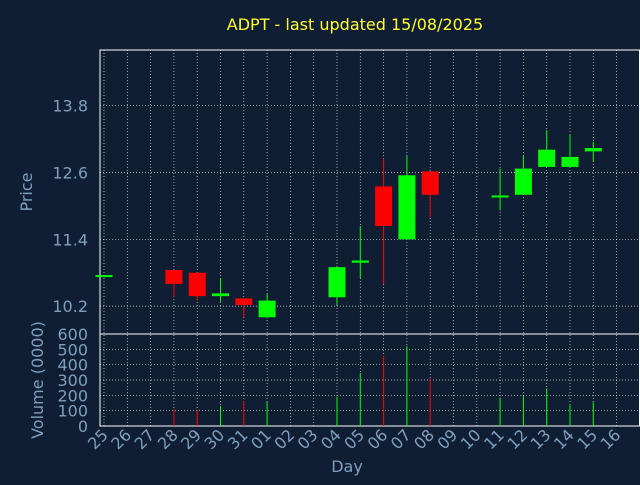 This screenshot has height=485, width=640. I want to click on volume-tick-label: 500, so click(72, 349).